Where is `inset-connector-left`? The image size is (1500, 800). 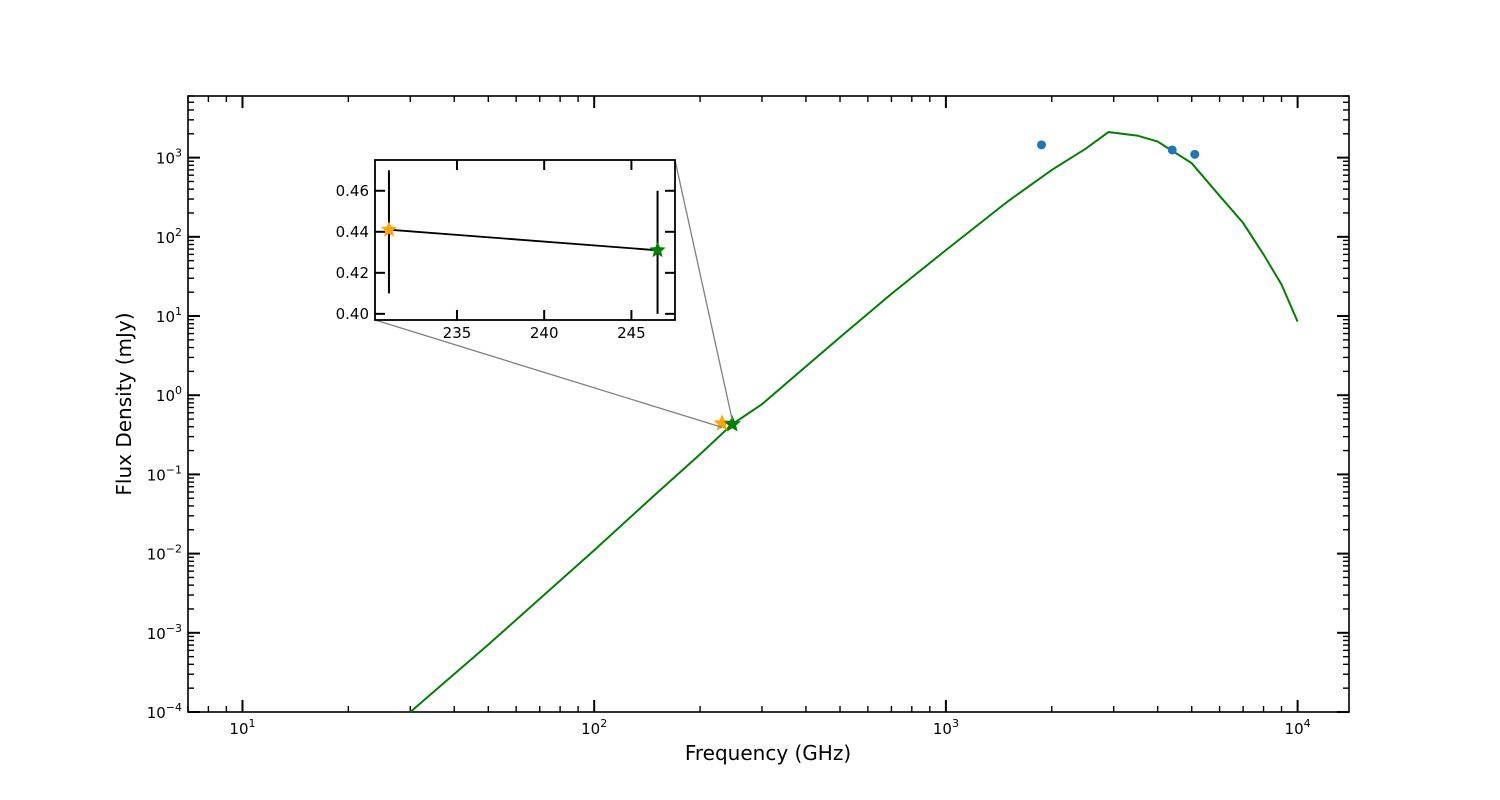 inset-connector-left is located at coordinates (548, 373).